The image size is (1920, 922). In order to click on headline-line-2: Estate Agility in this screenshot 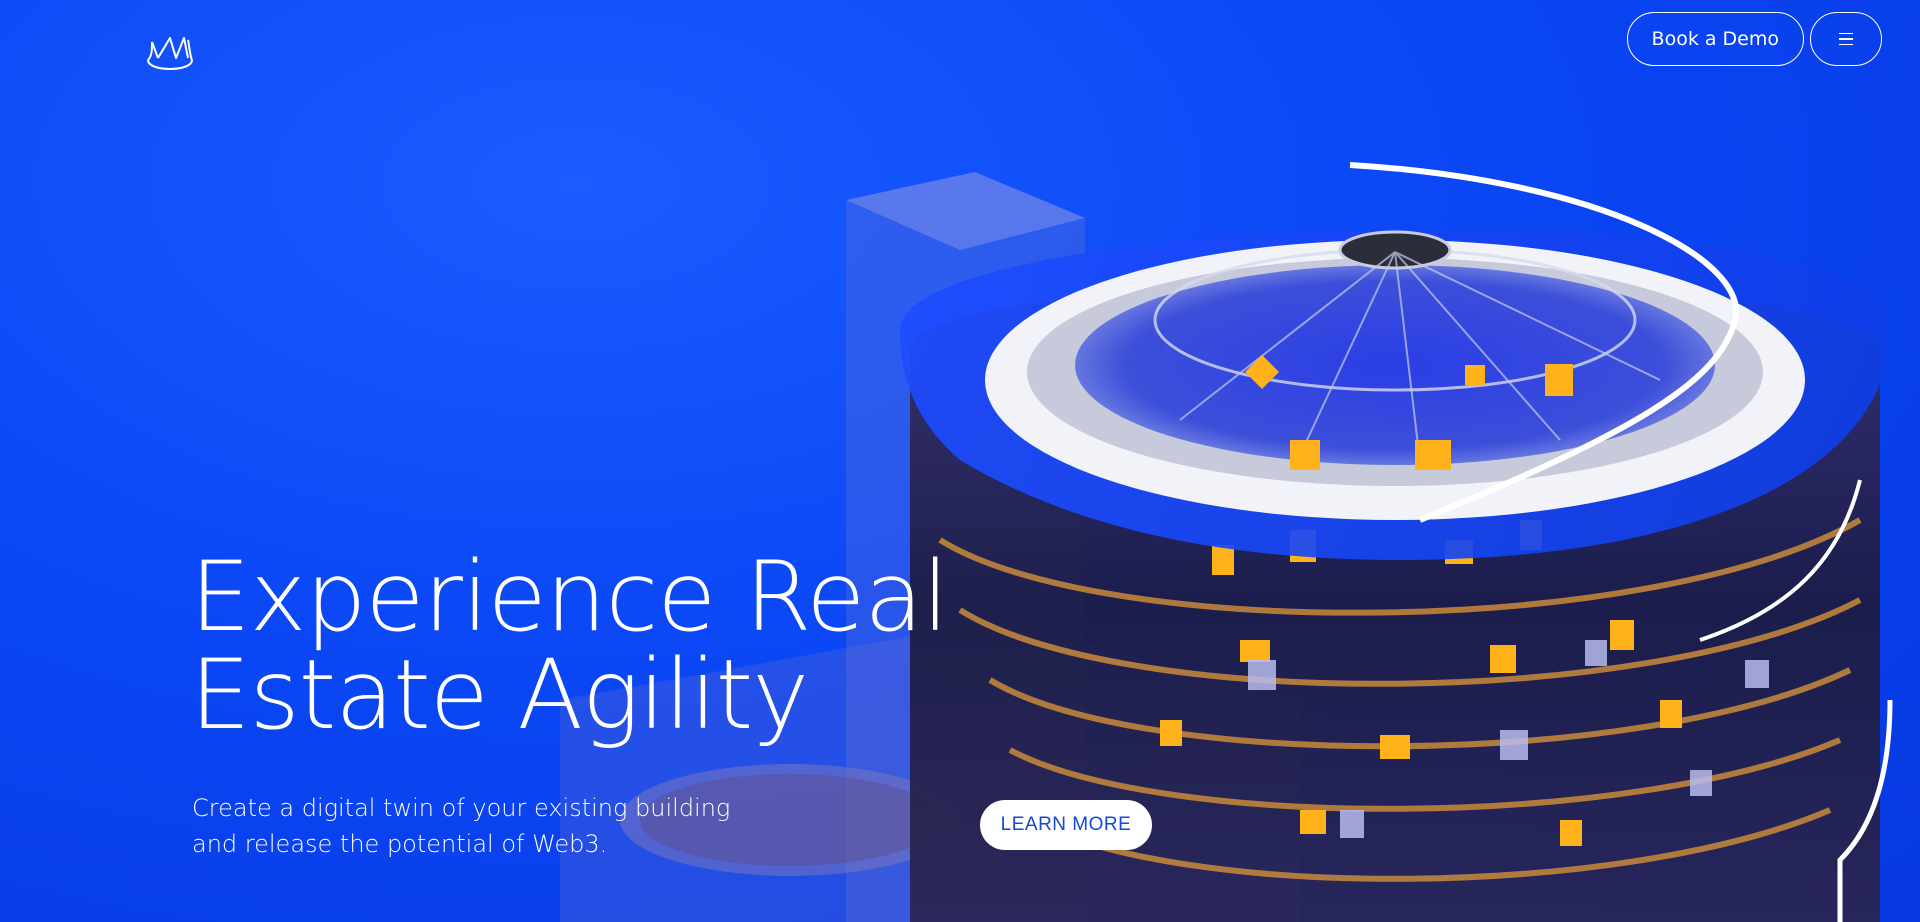, I will do `click(499, 695)`.